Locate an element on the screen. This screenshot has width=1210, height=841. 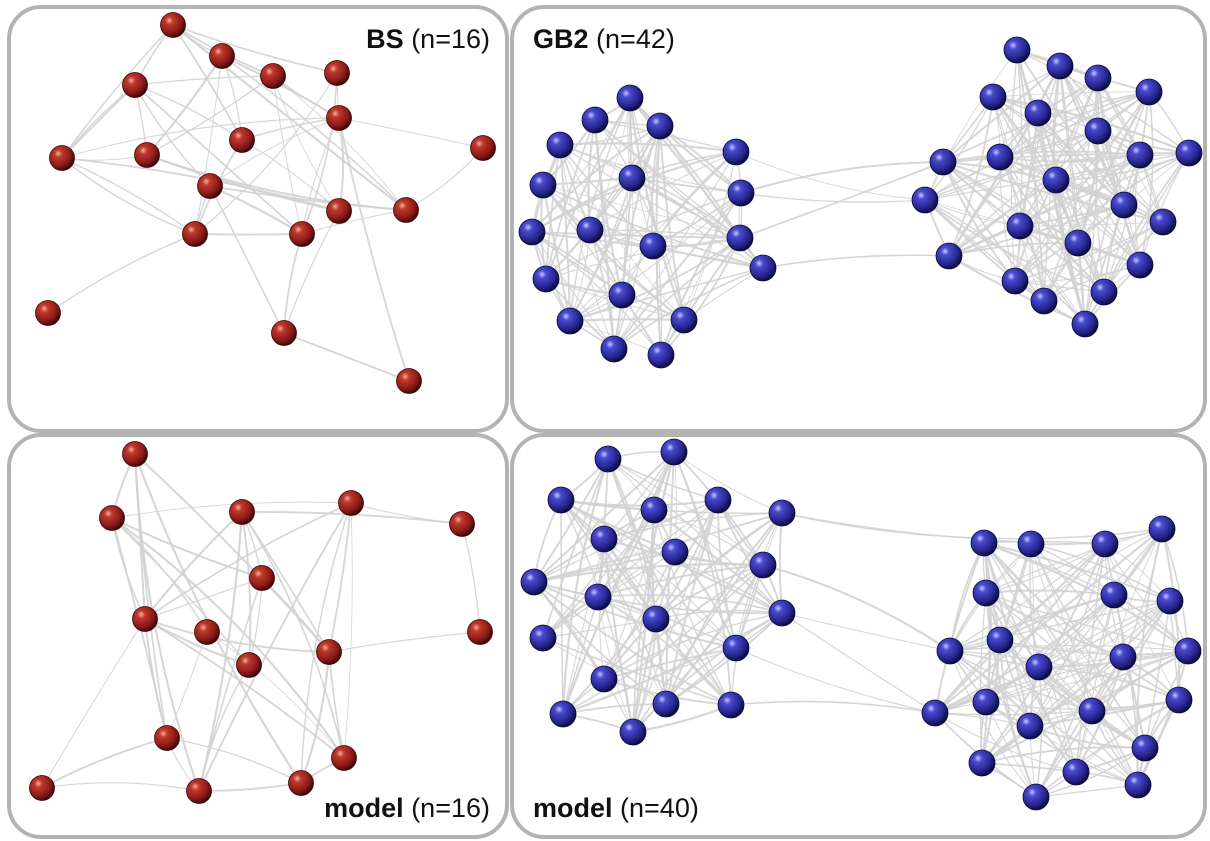
gb2-panel-count: (n=42) is located at coordinates (635, 39).